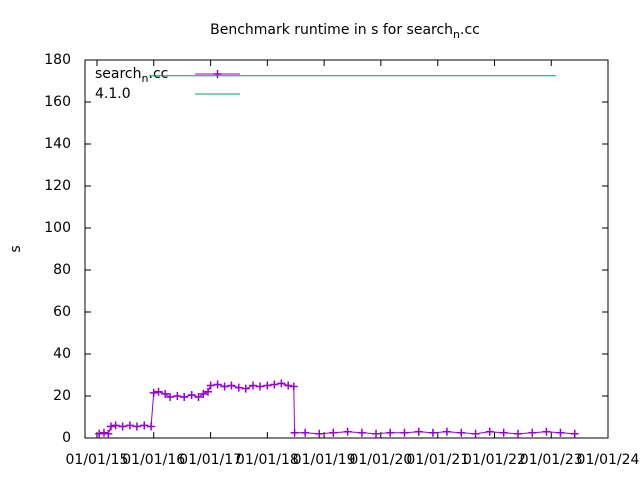  Describe the element at coordinates (337, 408) in the screenshot. I see `series-line` at that location.